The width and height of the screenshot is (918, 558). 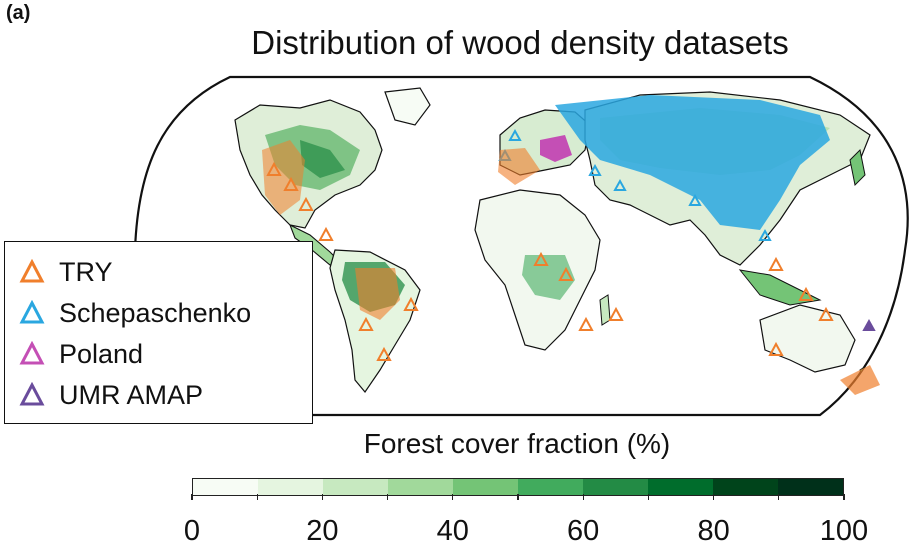 I want to click on try-cluster-na, so click(x=283, y=177).